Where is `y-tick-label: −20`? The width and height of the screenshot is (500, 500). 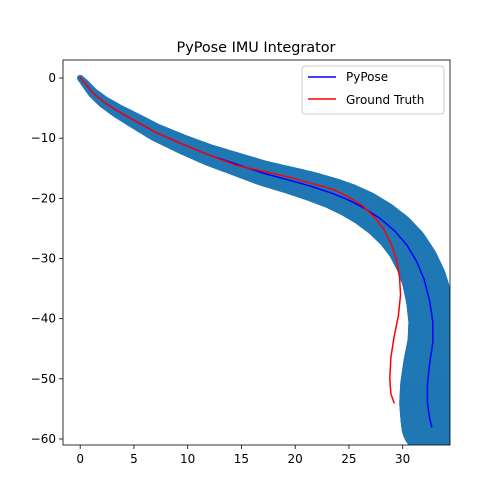
y-tick-label: −20 is located at coordinates (43, 198).